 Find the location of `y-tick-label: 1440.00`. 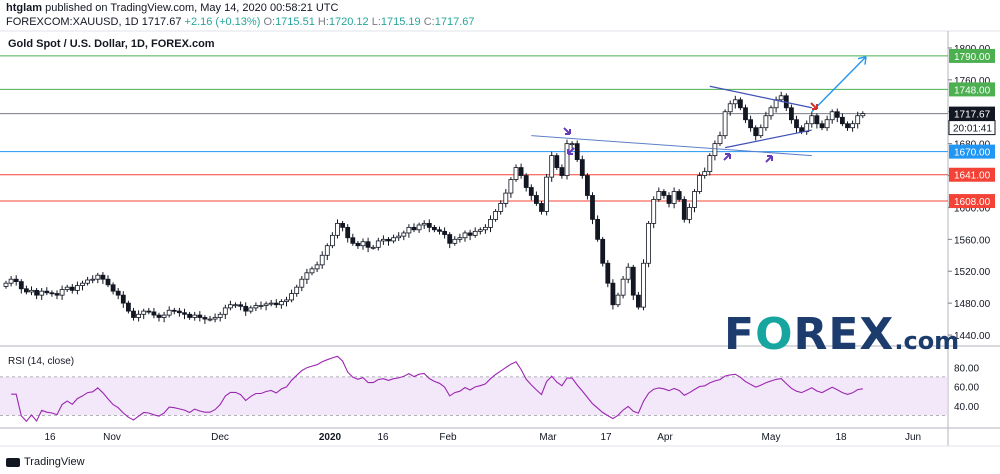

y-tick-label: 1440.00 is located at coordinates (972, 336).